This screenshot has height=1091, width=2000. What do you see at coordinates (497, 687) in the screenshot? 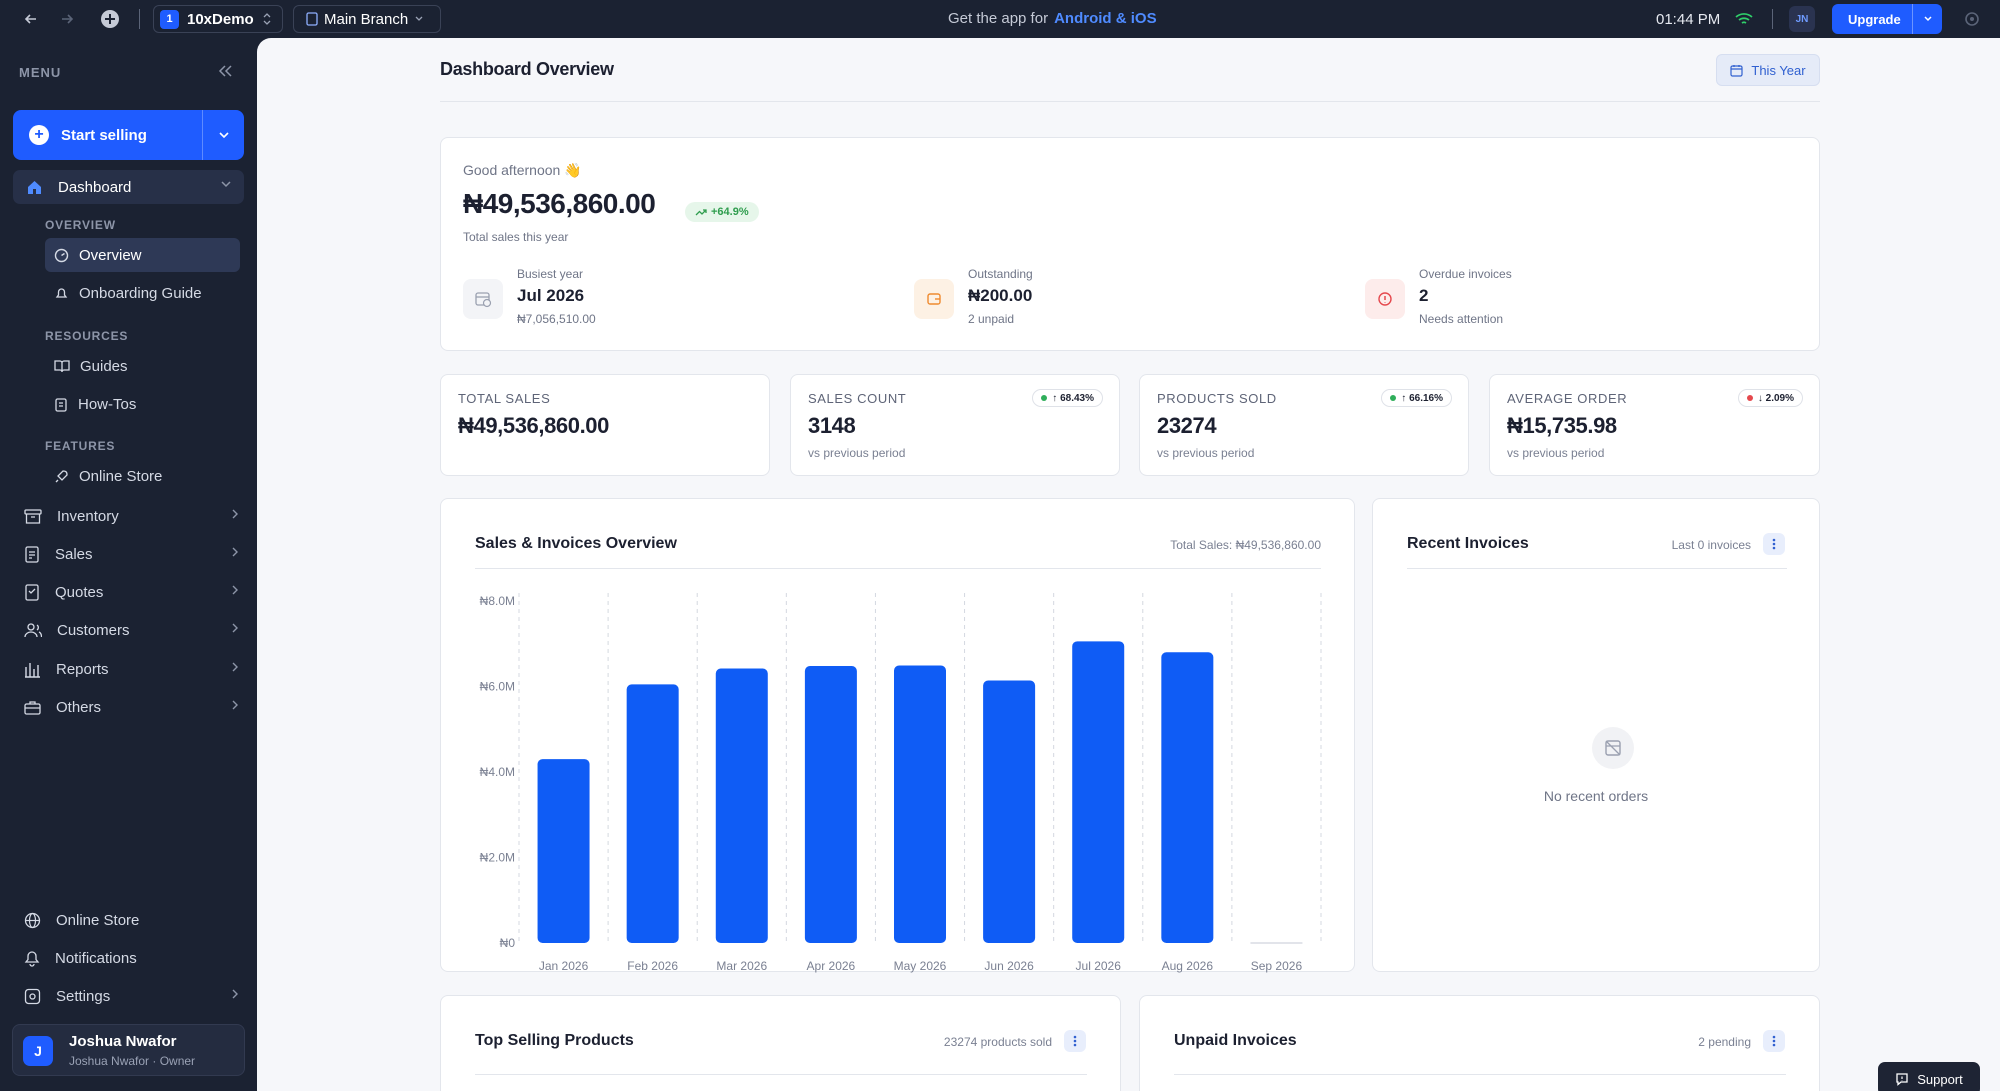
I see `y-tick-label: ₦6.0M` at bounding box center [497, 687].